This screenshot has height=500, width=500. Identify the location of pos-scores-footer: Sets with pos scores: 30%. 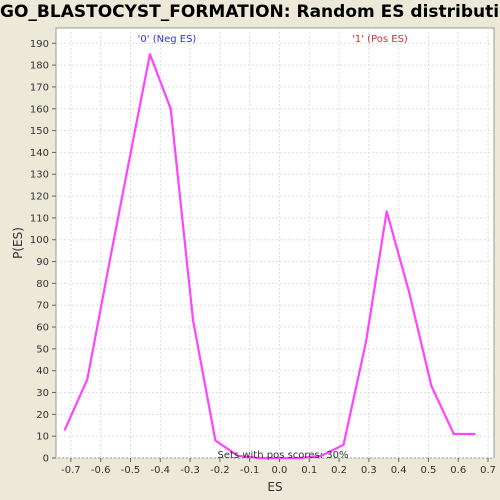
(283, 455).